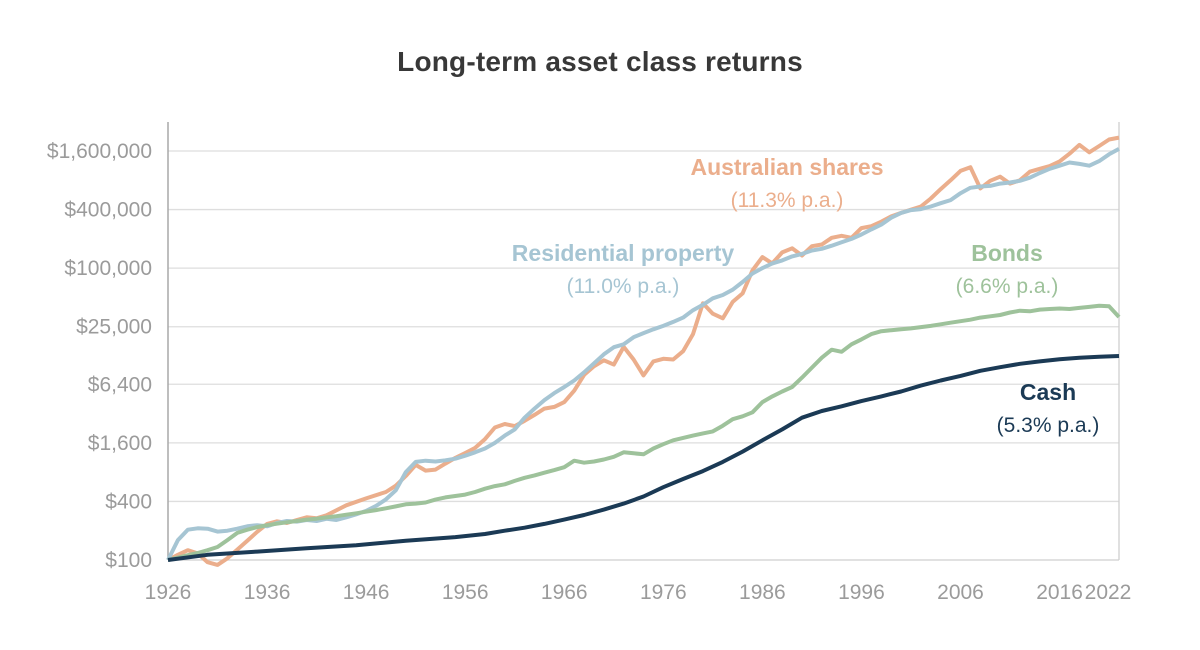 This screenshot has height=650, width=1200. I want to click on legend-rate-bonds: (6.6% p.a.), so click(1007, 286).